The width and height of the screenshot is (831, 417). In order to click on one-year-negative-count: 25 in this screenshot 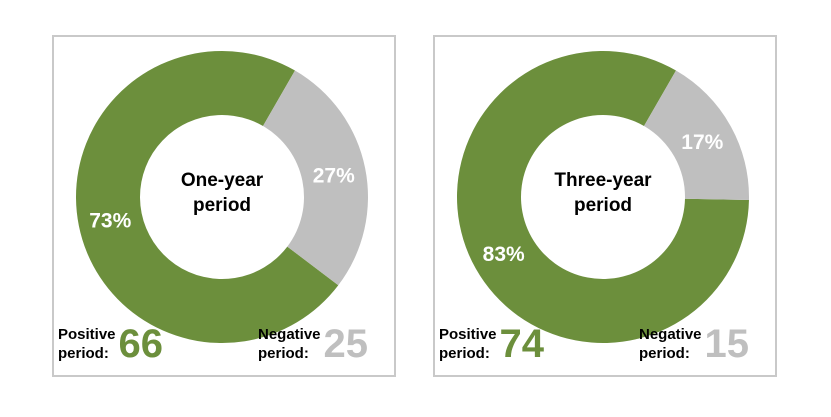, I will do `click(346, 344)`.